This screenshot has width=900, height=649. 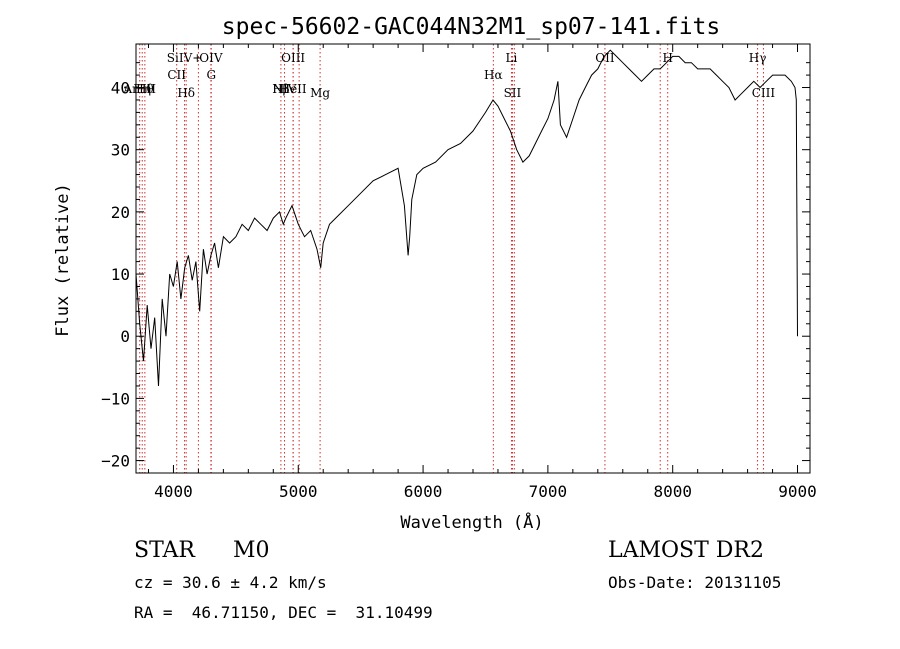 I want to click on line-label: SII, so click(x=513, y=93).